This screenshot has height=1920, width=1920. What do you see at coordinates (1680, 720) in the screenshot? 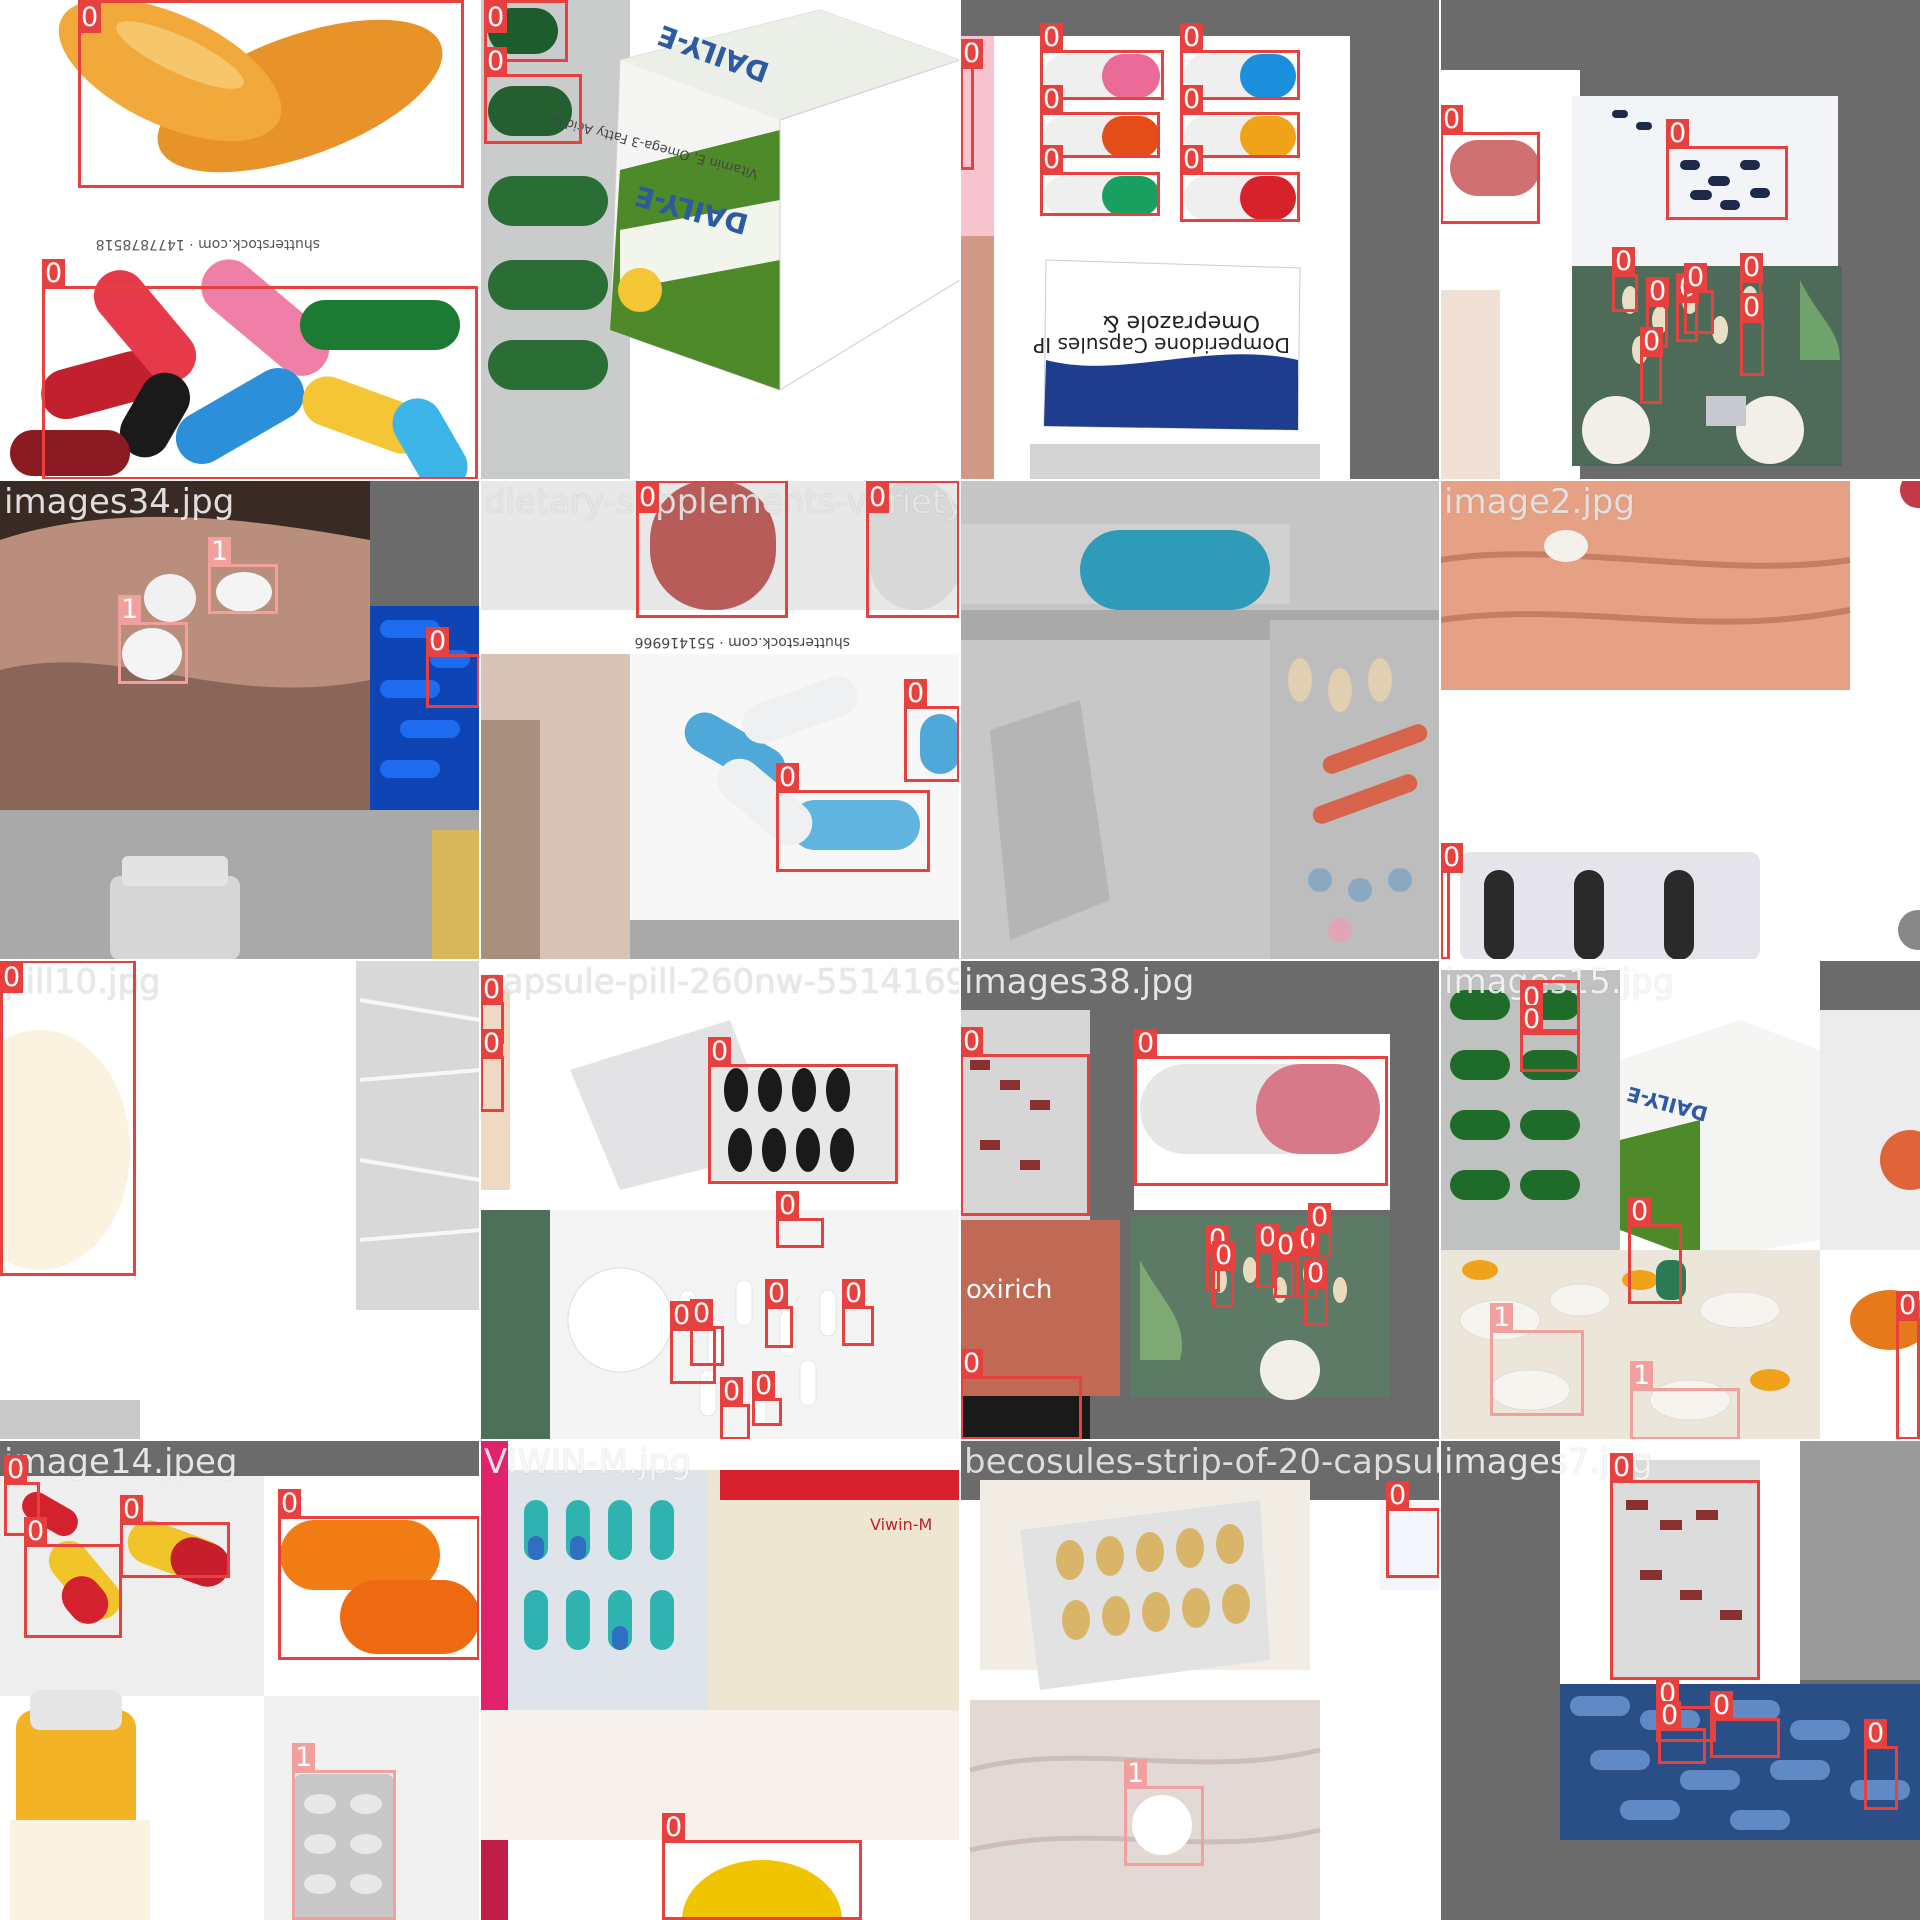
I see `tile-8-photo` at bounding box center [1680, 720].